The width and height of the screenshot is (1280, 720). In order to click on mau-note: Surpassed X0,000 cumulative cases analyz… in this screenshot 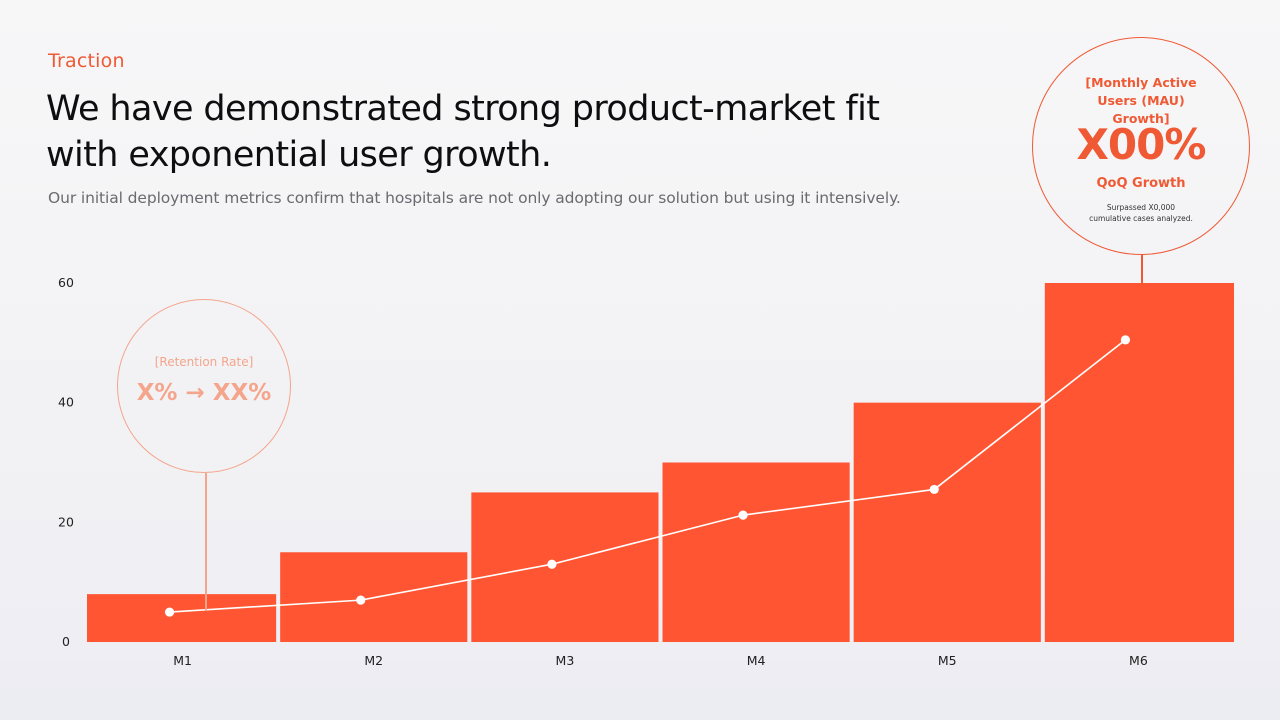, I will do `click(1141, 213)`.